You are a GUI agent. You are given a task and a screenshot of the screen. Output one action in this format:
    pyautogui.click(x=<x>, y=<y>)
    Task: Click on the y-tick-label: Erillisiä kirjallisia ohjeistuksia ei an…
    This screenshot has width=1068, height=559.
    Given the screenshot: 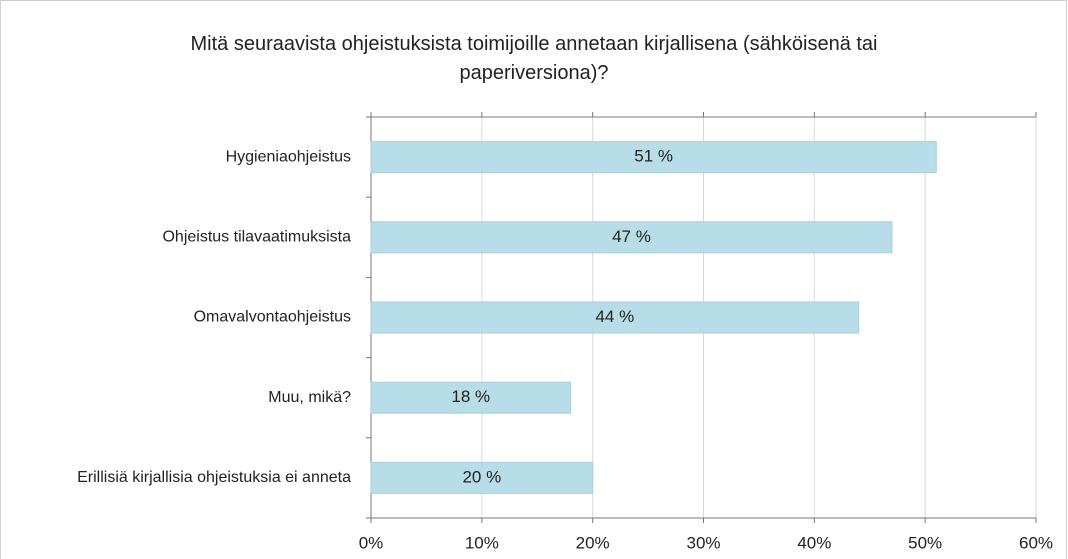 What is the action you would take?
    pyautogui.click(x=214, y=477)
    